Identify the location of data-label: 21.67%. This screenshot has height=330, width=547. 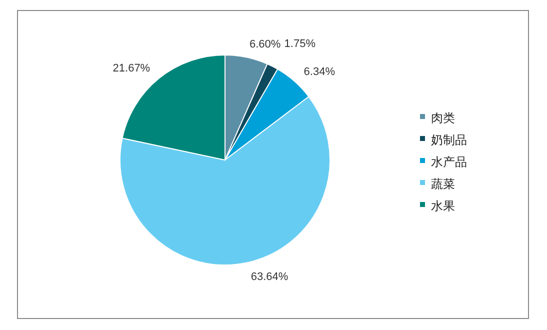
(131, 68).